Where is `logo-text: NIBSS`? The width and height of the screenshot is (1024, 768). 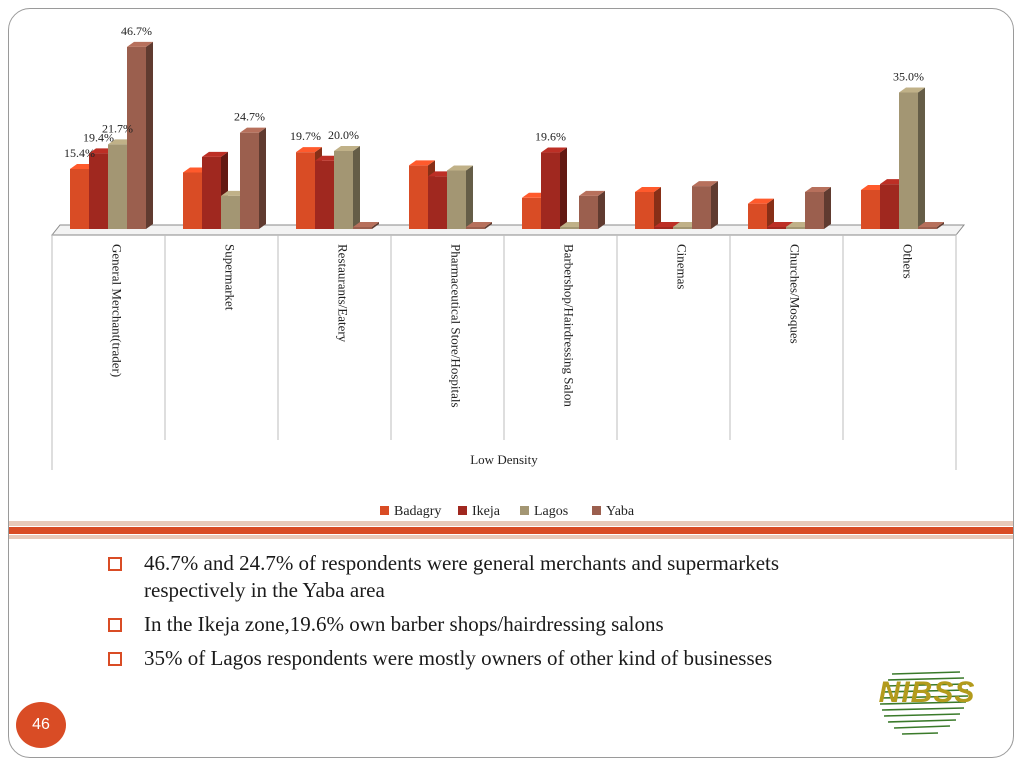
logo-text: NIBSS is located at coordinates (927, 692).